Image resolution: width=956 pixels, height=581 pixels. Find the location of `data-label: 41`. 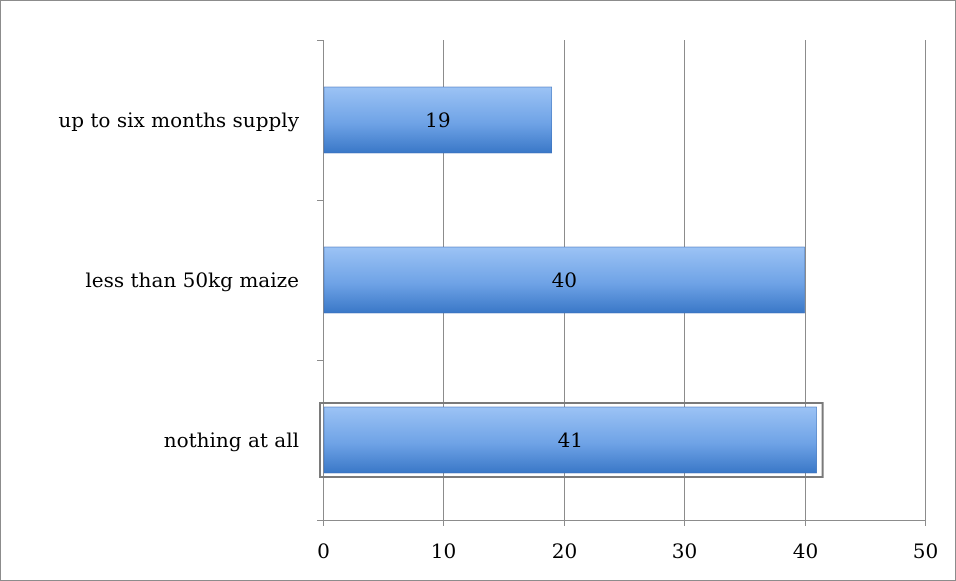

data-label: 41 is located at coordinates (570, 440).